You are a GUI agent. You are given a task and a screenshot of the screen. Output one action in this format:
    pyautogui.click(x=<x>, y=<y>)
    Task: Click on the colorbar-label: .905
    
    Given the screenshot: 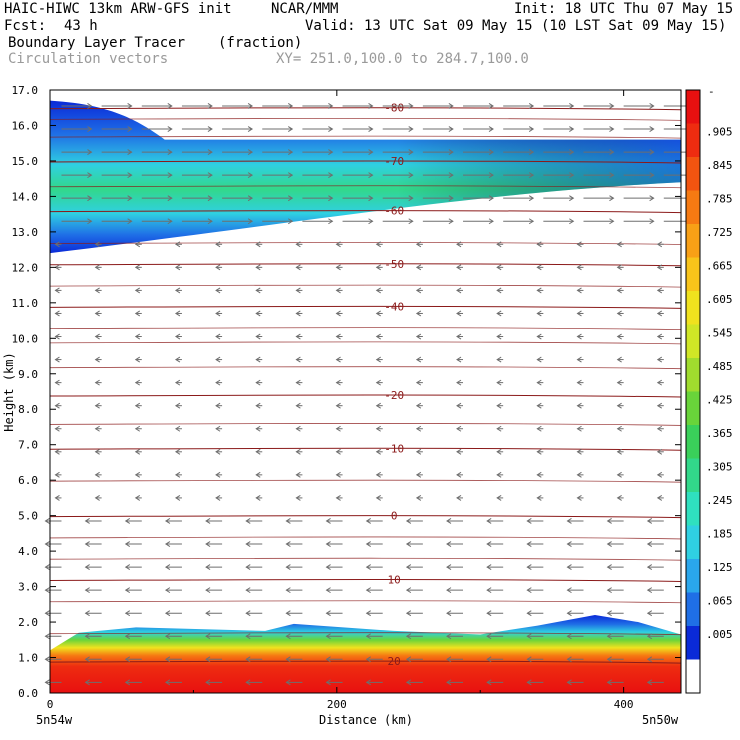 What is the action you would take?
    pyautogui.click(x=719, y=132)
    